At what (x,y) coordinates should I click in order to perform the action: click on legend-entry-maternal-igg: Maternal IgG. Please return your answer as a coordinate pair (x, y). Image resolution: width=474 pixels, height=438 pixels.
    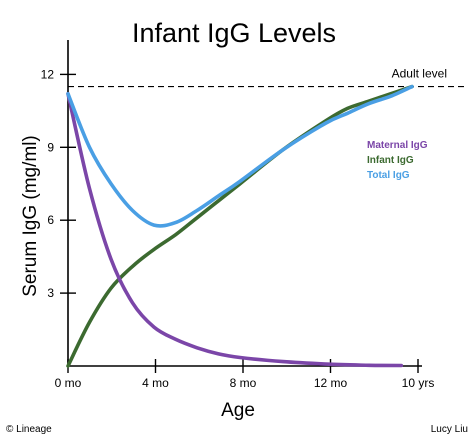
    Looking at the image, I should click on (397, 145).